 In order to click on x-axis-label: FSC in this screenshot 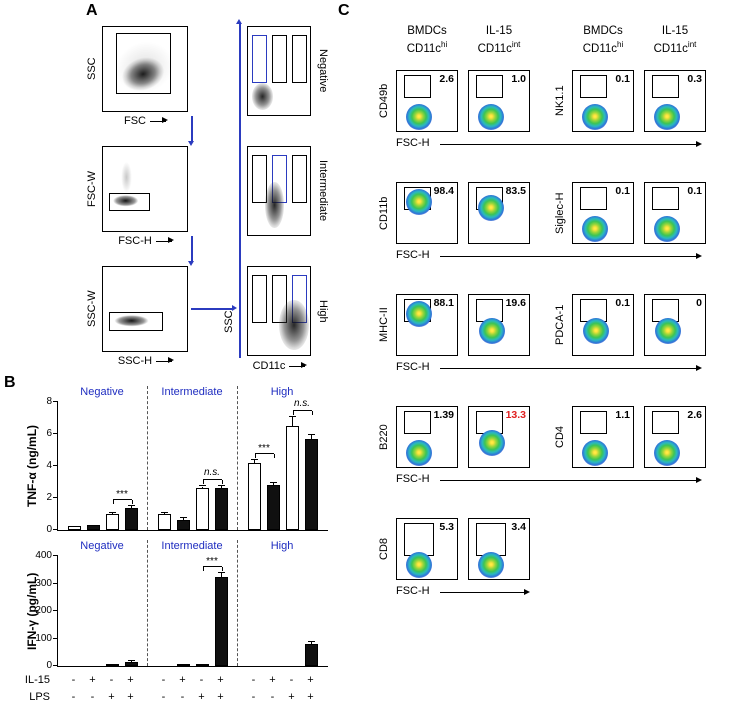, I will do `click(145, 121)`.